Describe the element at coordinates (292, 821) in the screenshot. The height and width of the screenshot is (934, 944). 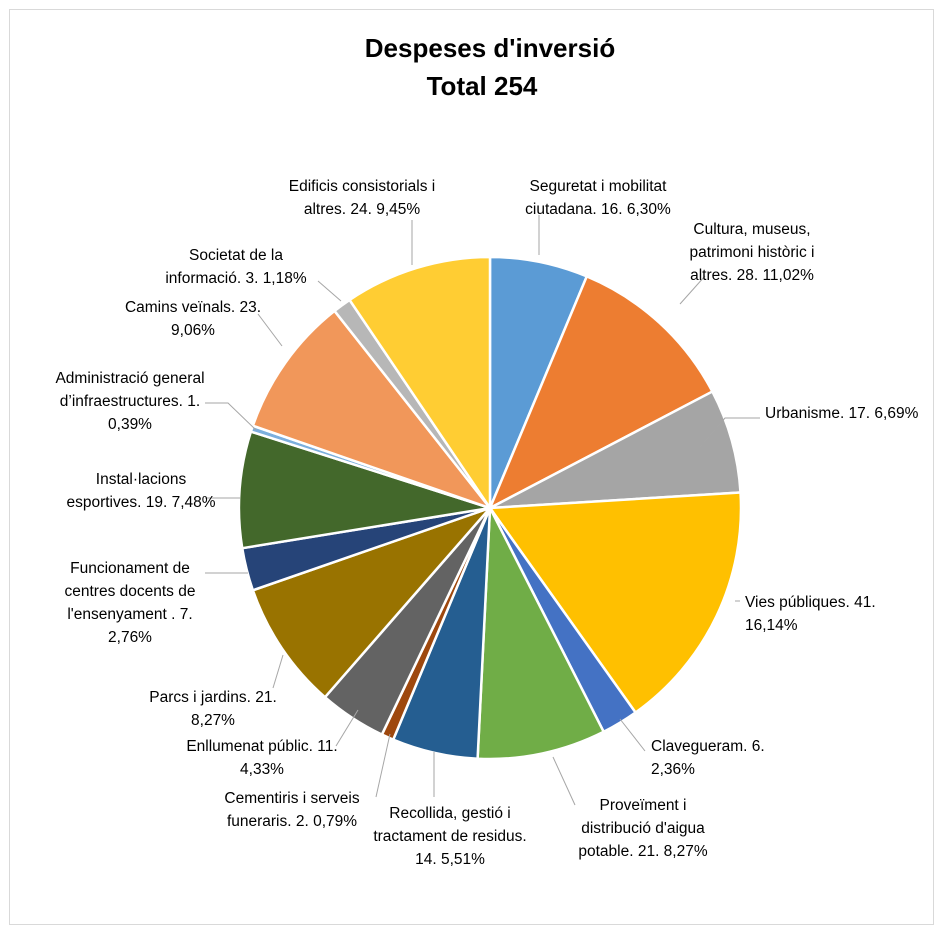
I see `data-label-line: funeraris. 2. 0,79%` at that location.